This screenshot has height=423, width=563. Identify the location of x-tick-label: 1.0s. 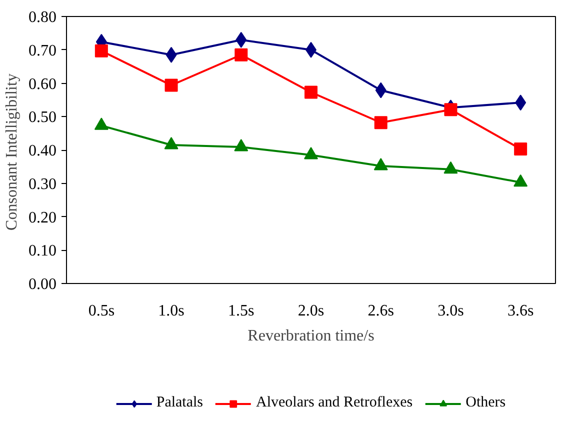
(171, 311).